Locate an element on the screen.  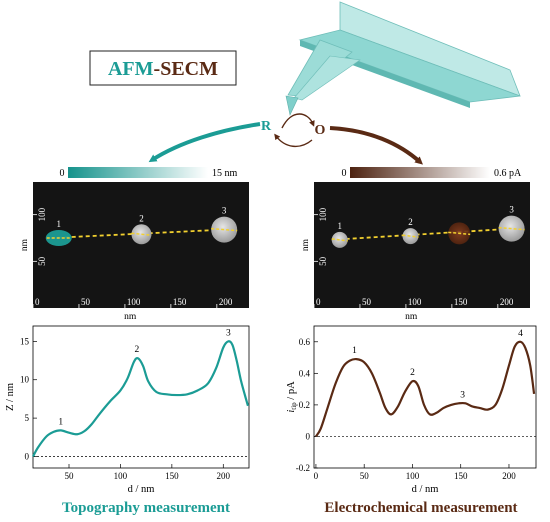
profile-line is located at coordinates (421, 234).